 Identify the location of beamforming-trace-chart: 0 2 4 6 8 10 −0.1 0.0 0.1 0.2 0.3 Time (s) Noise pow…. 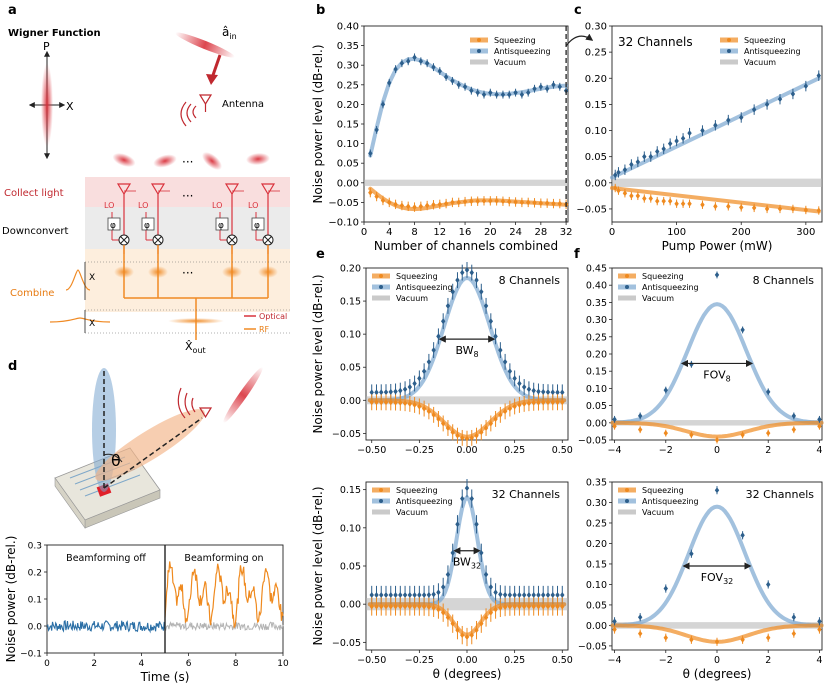
(146, 610).